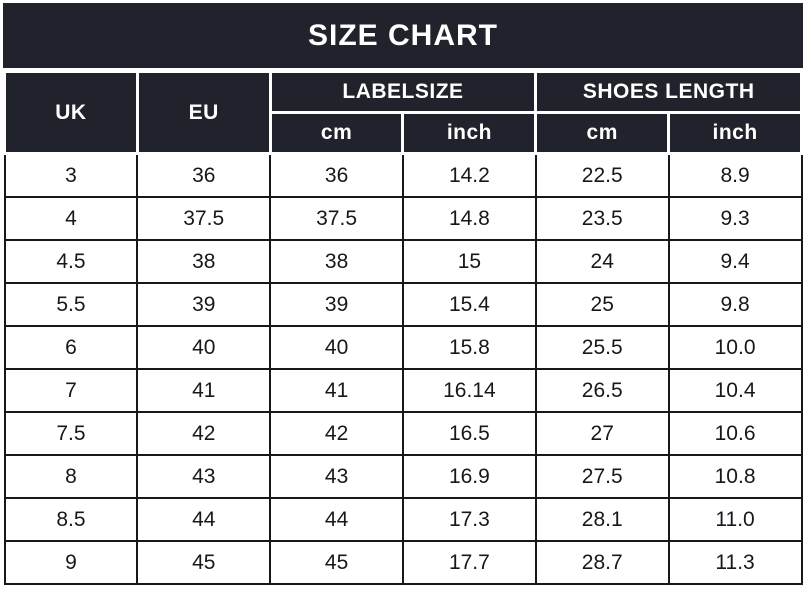 Image resolution: width=806 pixels, height=594 pixels. What do you see at coordinates (469, 519) in the screenshot?
I see `table-cell: 17.3` at bounding box center [469, 519].